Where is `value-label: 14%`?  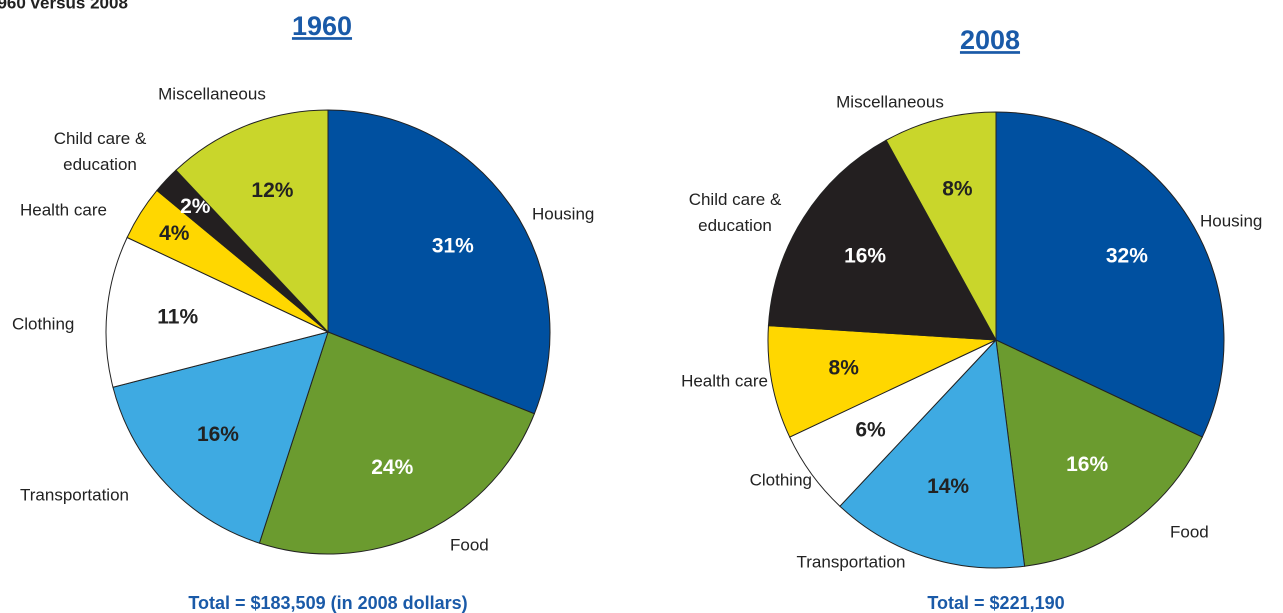 value-label: 14% is located at coordinates (948, 486).